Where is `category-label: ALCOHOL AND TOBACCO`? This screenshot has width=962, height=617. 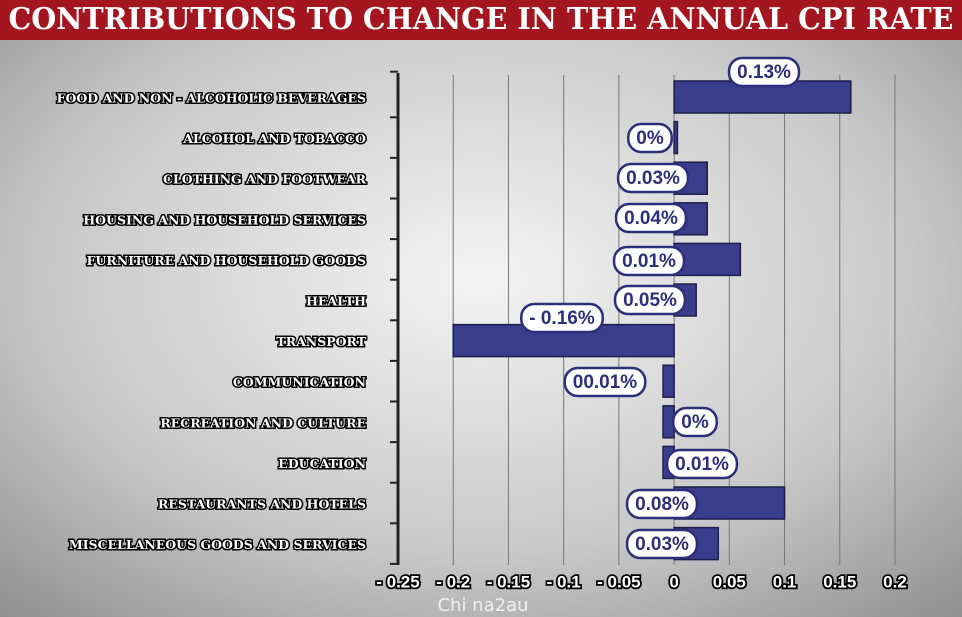
category-label: ALCOHOL AND TOBACCO is located at coordinates (274, 138).